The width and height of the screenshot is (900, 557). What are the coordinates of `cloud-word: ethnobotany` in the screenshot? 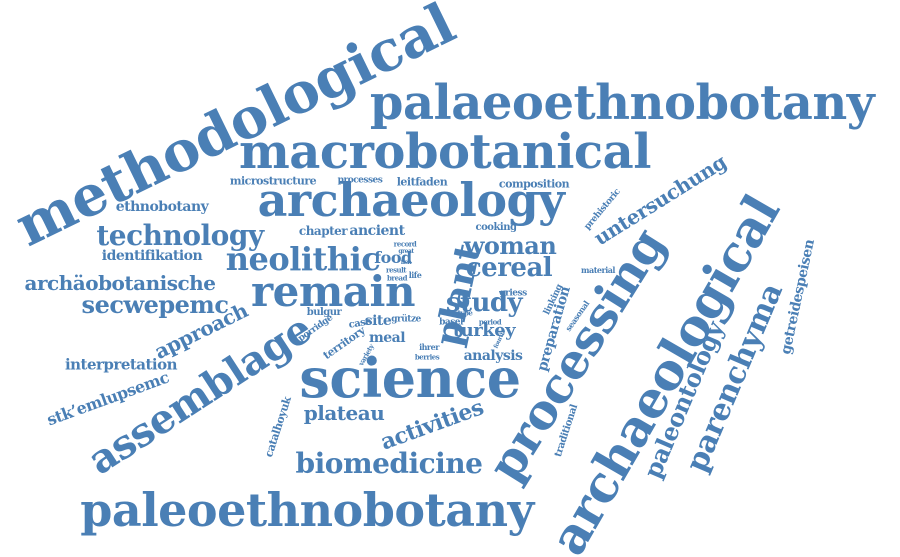 It's located at (162, 207).